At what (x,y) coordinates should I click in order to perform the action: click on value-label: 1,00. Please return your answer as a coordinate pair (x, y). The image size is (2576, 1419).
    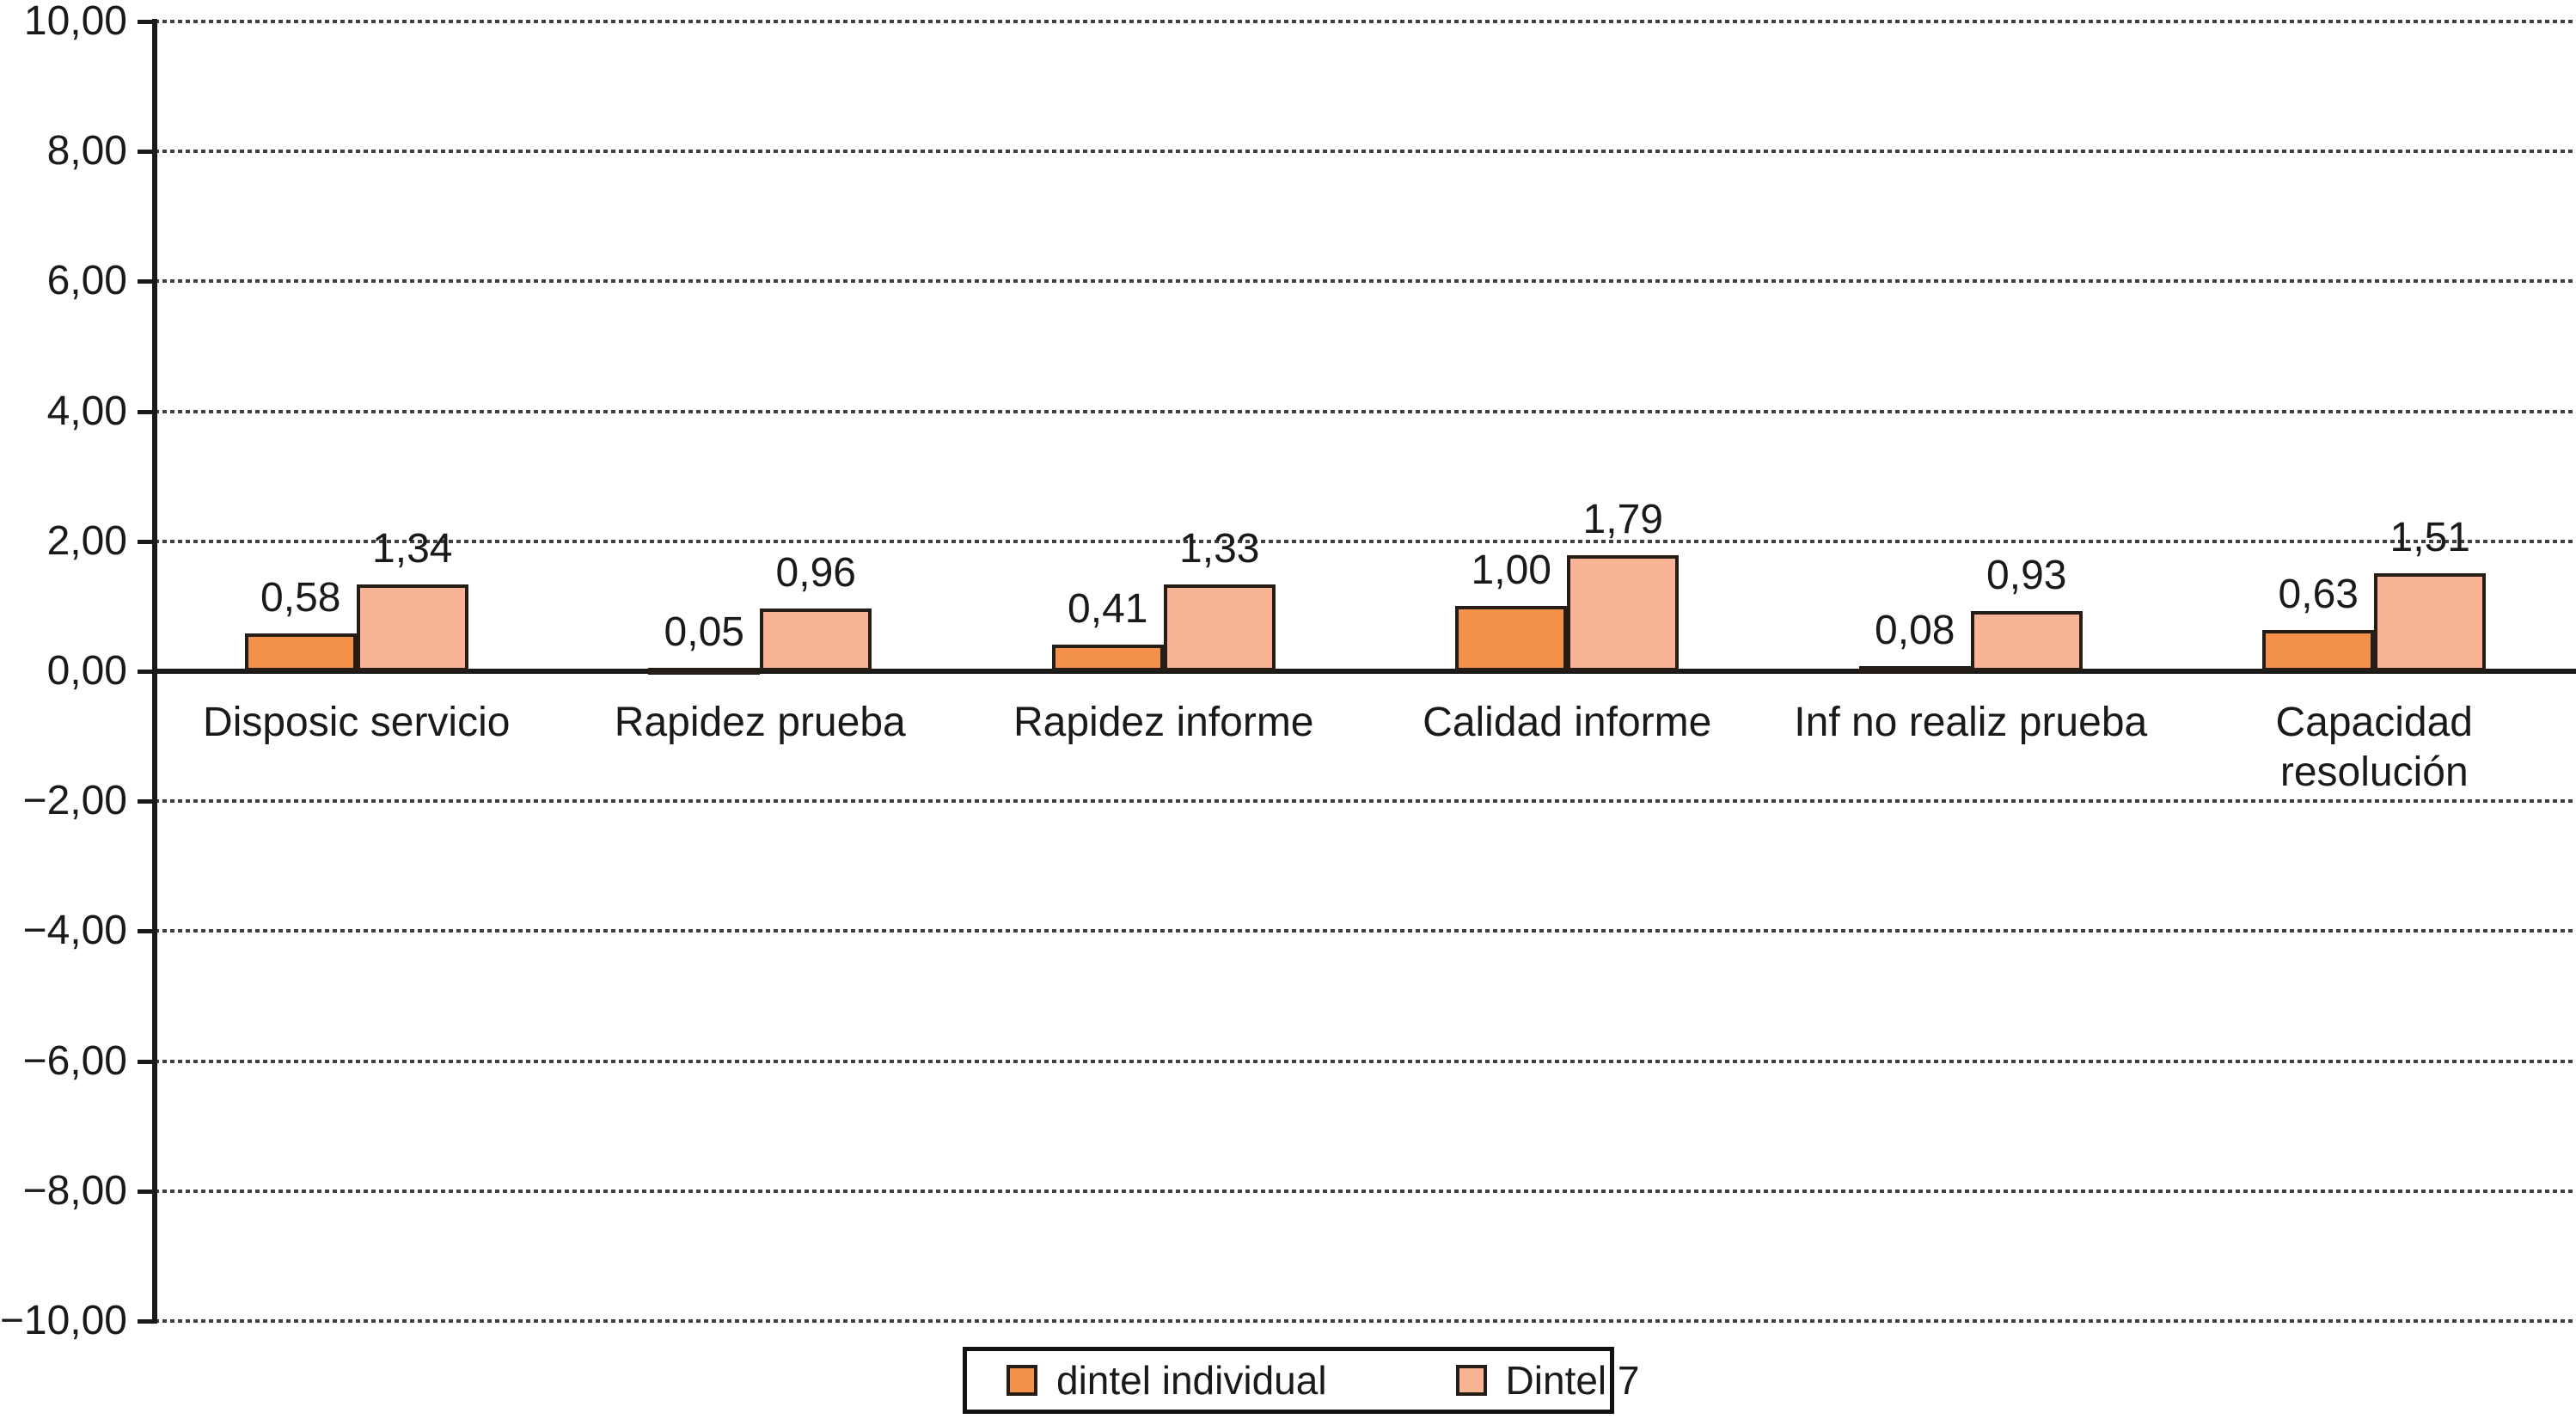
    Looking at the image, I should click on (1511, 570).